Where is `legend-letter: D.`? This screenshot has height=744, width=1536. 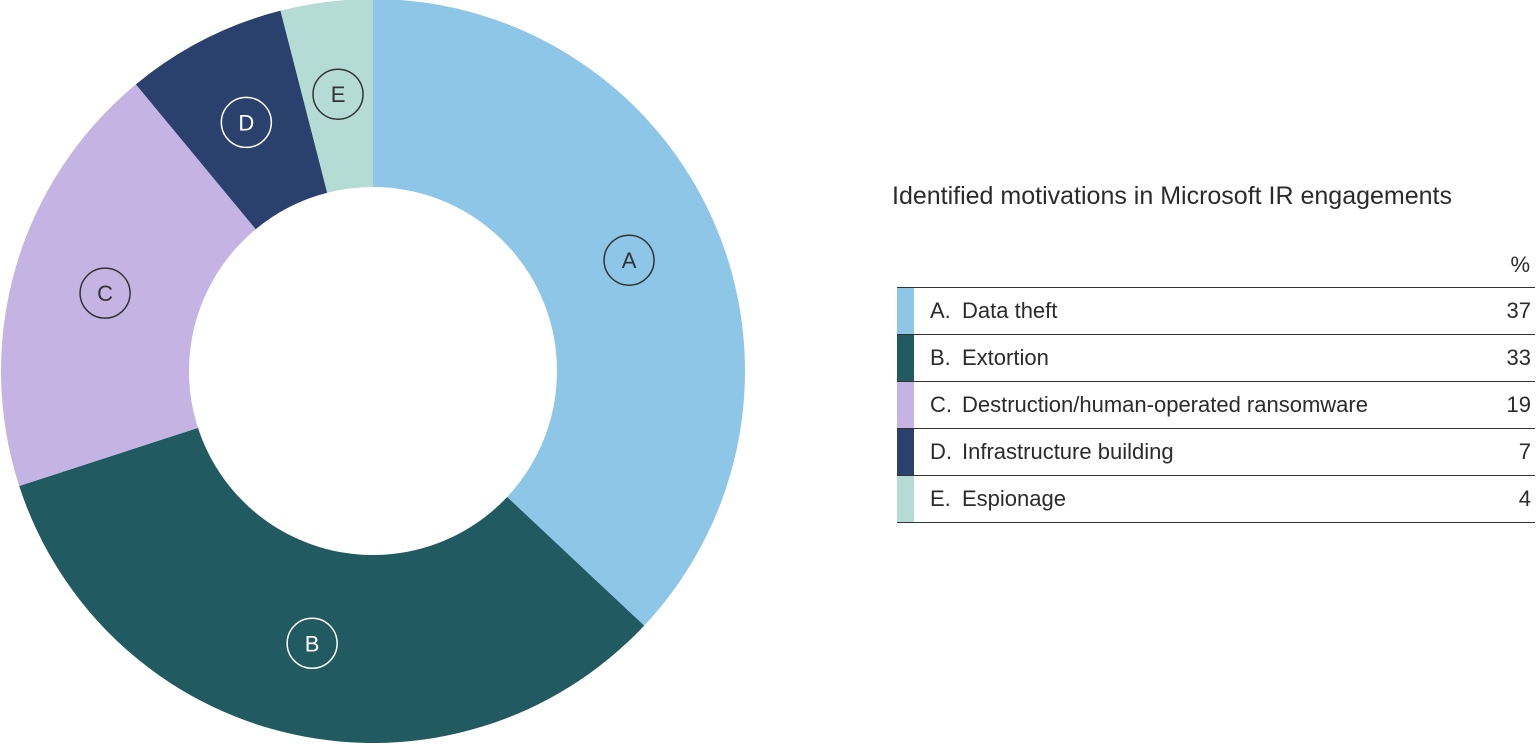 legend-letter: D. is located at coordinates (941, 451).